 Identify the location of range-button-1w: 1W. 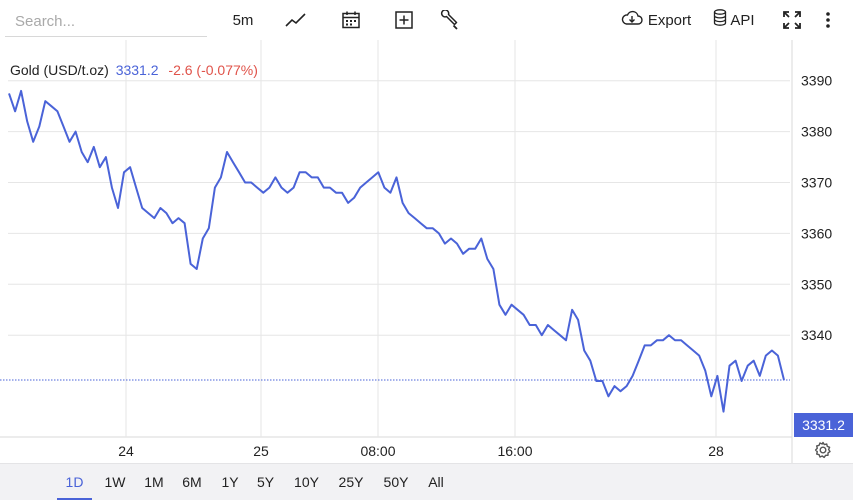
(115, 482).